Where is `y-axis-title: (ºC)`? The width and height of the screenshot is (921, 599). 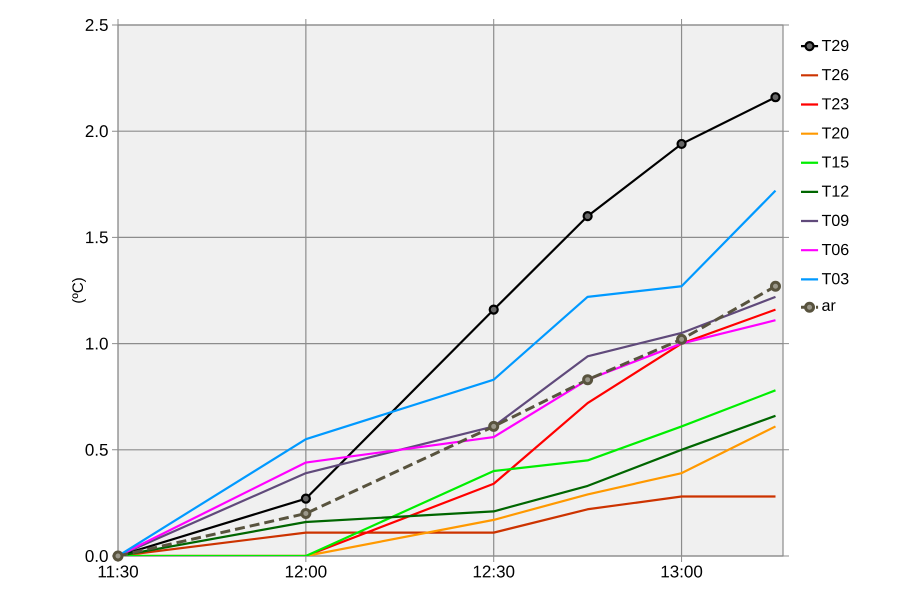 y-axis-title: (ºC) is located at coordinates (79, 290).